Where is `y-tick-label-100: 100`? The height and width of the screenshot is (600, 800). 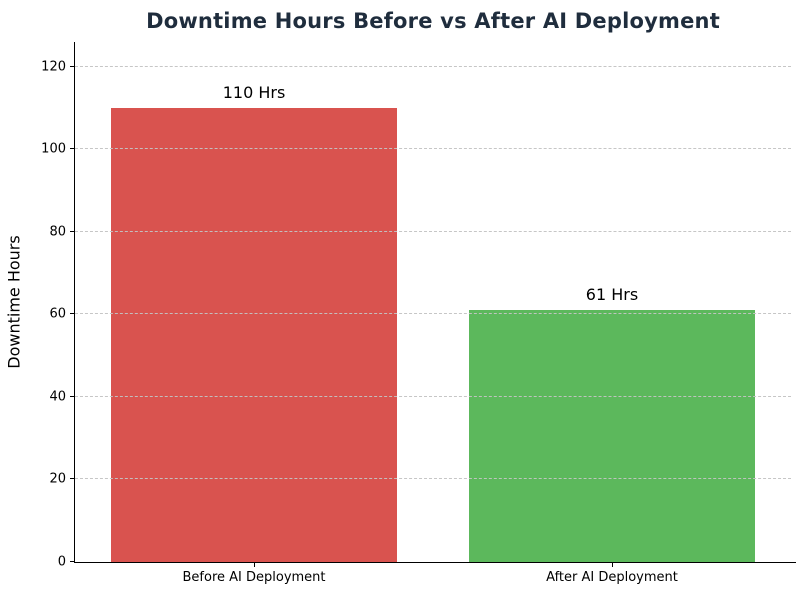
y-tick-label-100: 100 is located at coordinates (53, 149).